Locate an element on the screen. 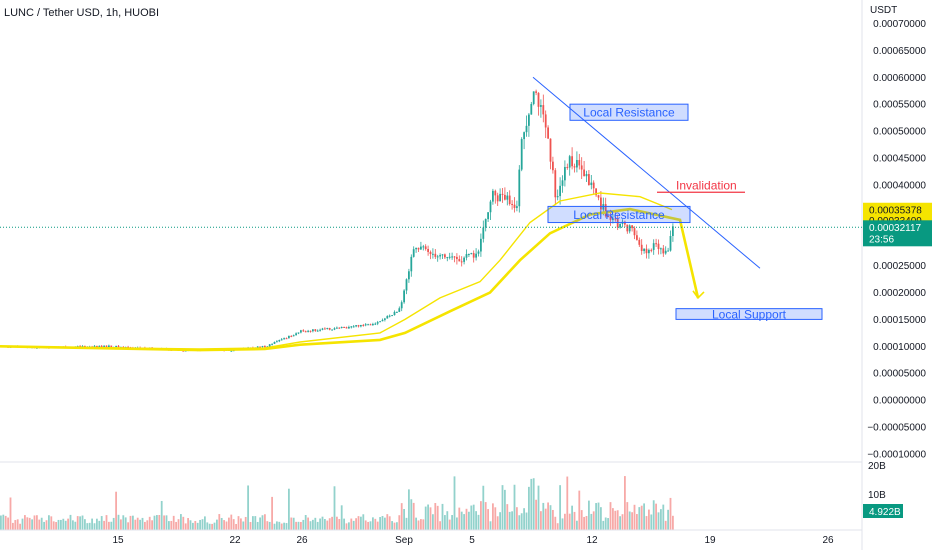  symbol-title: LUNC / Tether USD, 1h, HUOBI is located at coordinates (82, 13).